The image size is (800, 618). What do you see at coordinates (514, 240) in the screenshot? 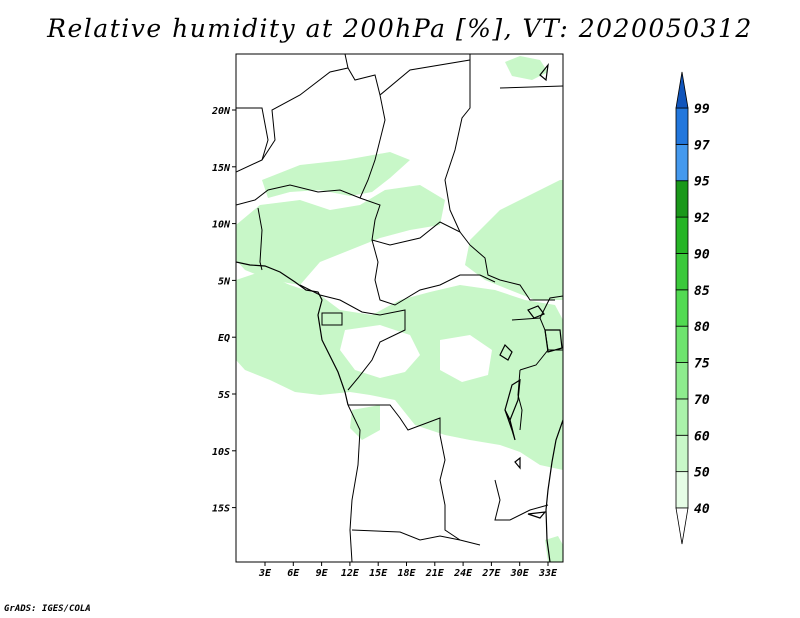
I see `humidity-area-east` at bounding box center [514, 240].